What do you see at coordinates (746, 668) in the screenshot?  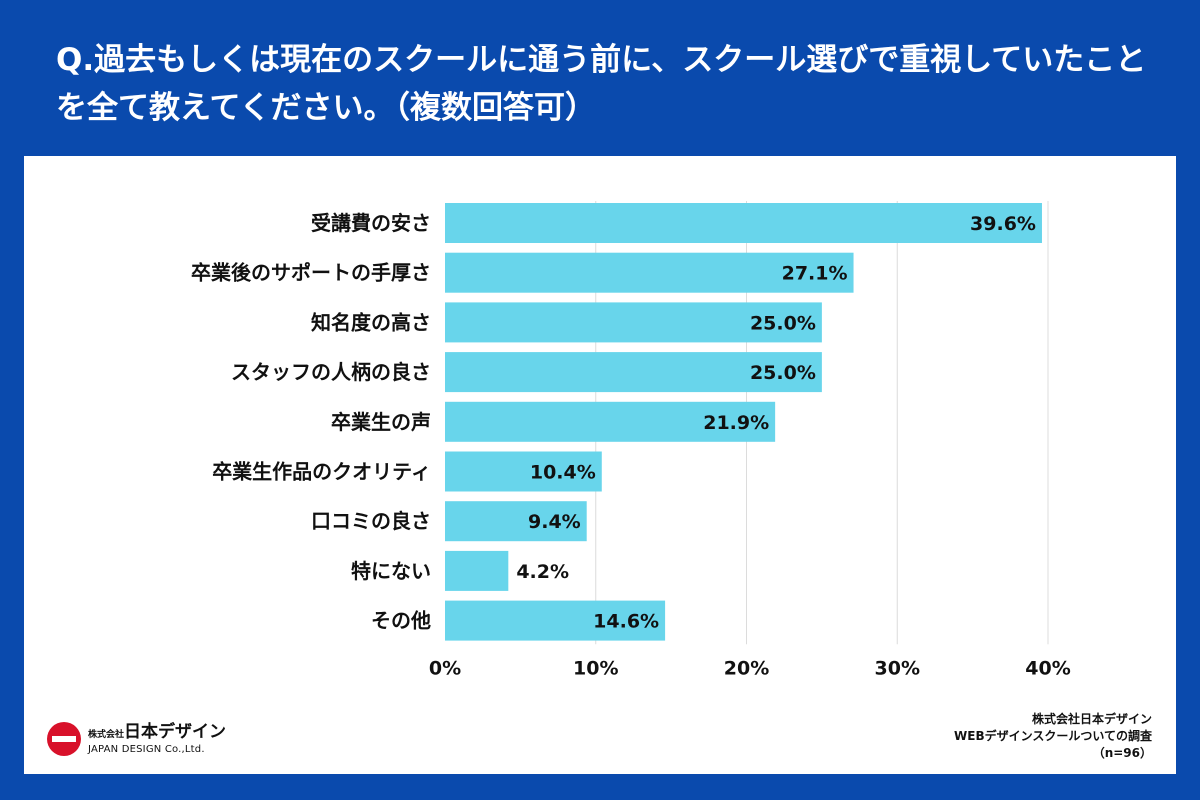 I see `x-tick-label: 20%` at bounding box center [746, 668].